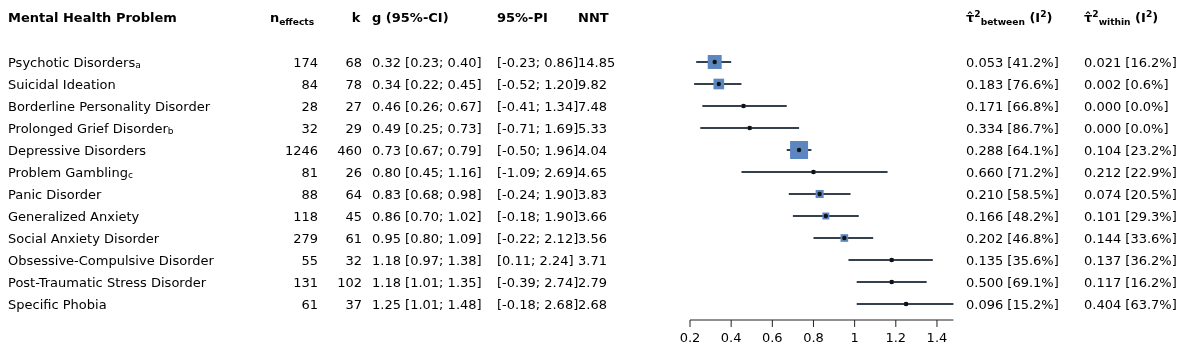  I want to click on text: 0.074 [20.5%], so click(1130, 194).